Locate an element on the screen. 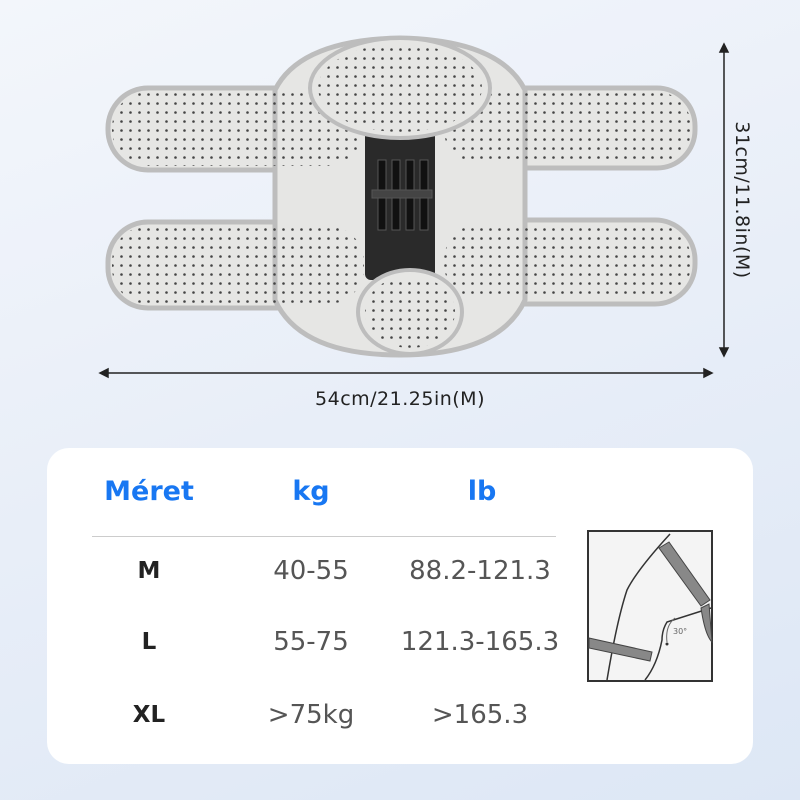 The image size is (800, 800). size-cell: XL is located at coordinates (149, 715).